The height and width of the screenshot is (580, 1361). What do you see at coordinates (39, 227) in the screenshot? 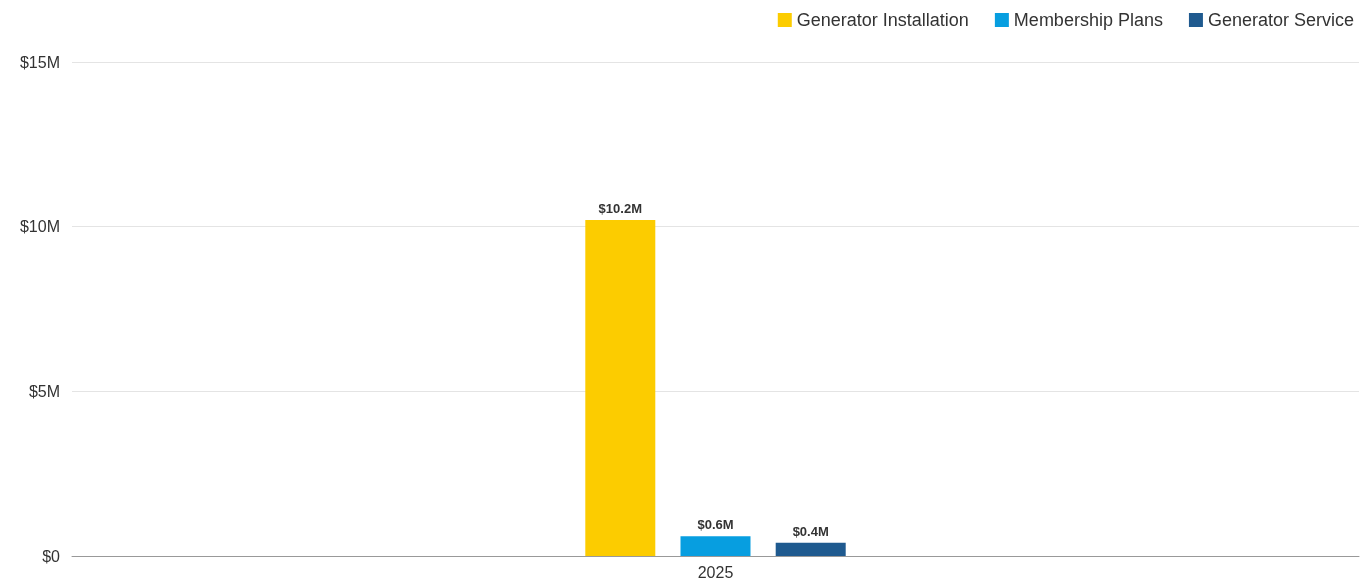
I see `y-tick-label: $10M` at bounding box center [39, 227].